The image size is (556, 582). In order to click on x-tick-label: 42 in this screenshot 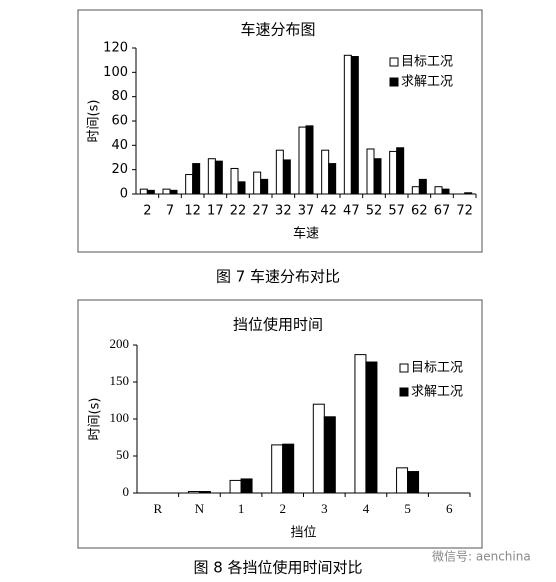, I will do `click(328, 211)`.